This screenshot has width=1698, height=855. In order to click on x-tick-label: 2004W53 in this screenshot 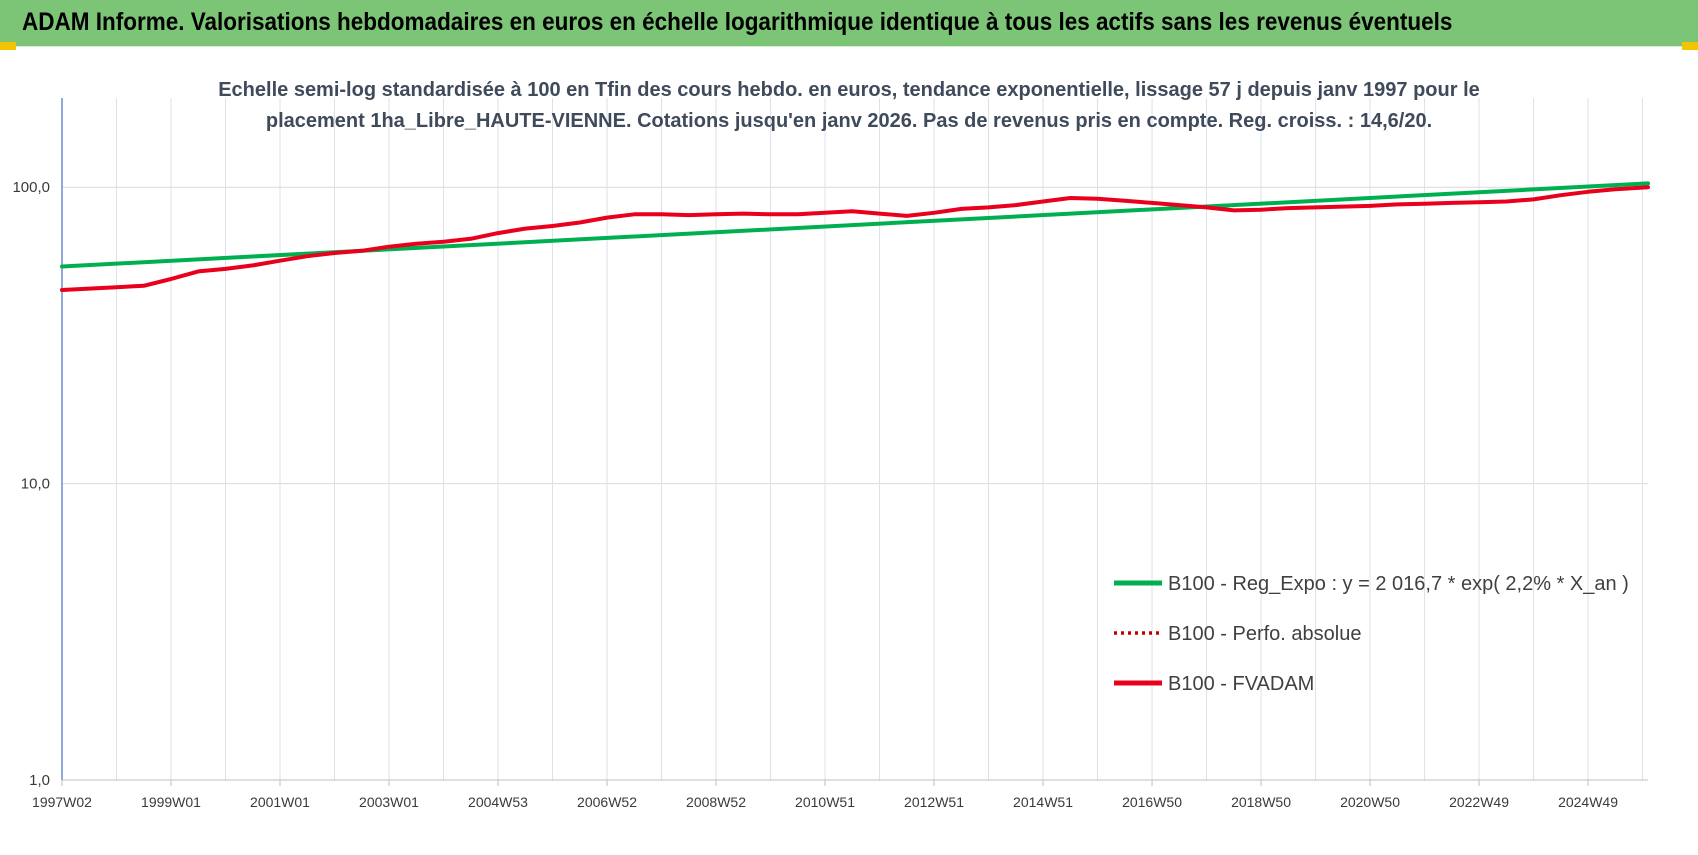, I will do `click(498, 802)`.